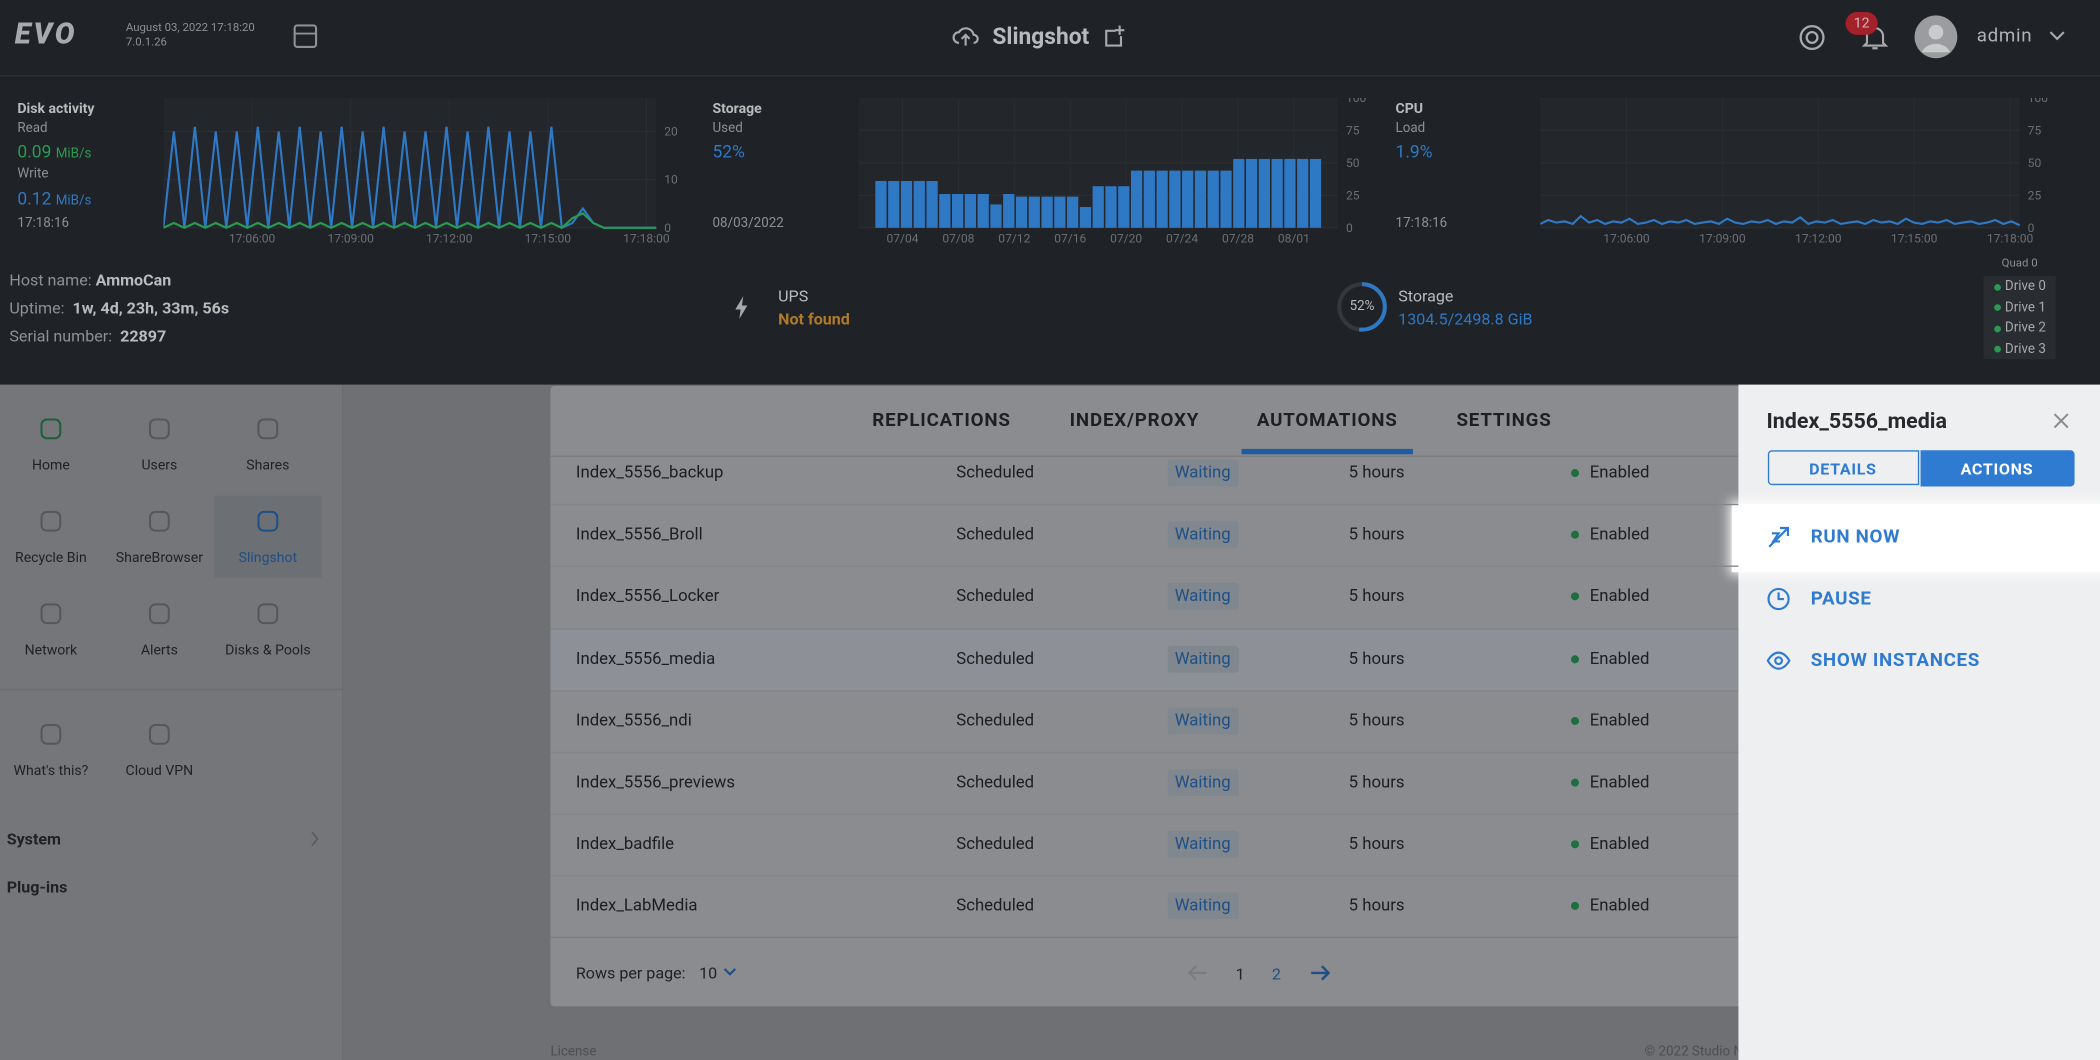  Describe the element at coordinates (708, 973) in the screenshot. I see `rows-select: 10` at that location.